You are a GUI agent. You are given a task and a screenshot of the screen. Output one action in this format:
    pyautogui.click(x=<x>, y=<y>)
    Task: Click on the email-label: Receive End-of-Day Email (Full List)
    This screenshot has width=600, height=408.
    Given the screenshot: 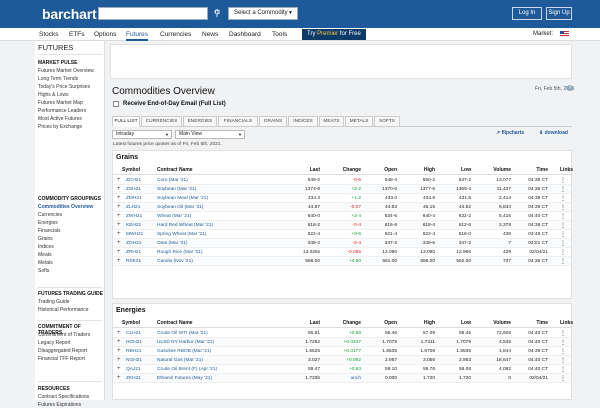 What is the action you would take?
    pyautogui.click(x=174, y=104)
    